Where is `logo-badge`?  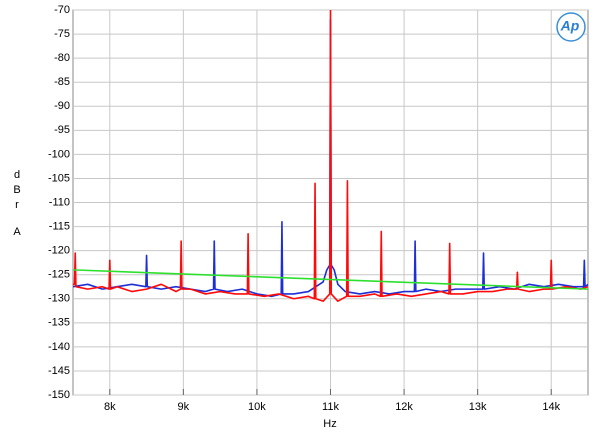 logo-badge is located at coordinates (571, 27).